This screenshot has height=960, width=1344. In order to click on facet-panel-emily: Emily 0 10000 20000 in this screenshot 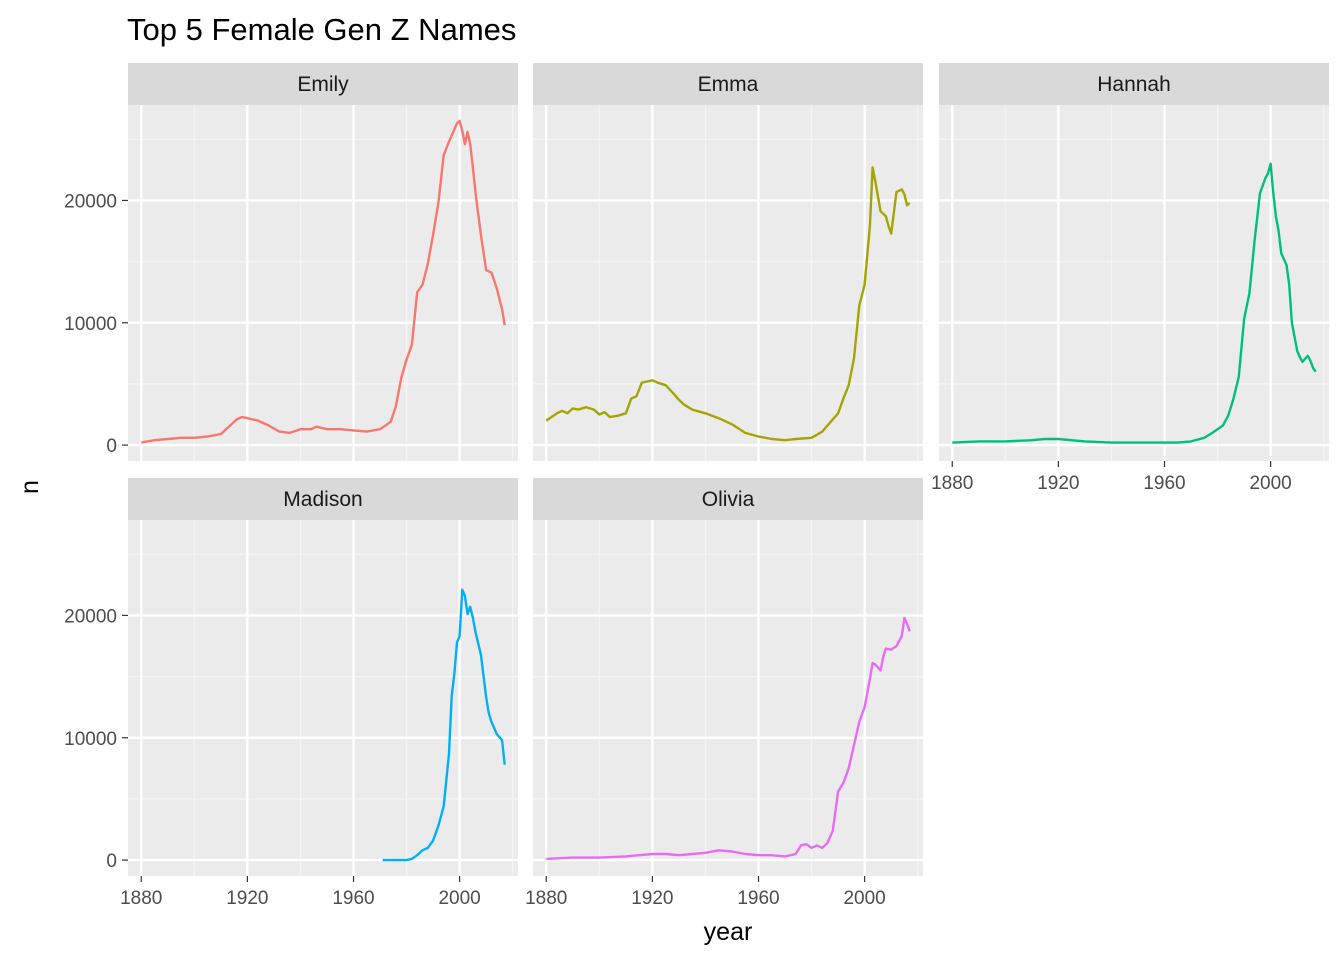, I will do `click(291, 262)`.